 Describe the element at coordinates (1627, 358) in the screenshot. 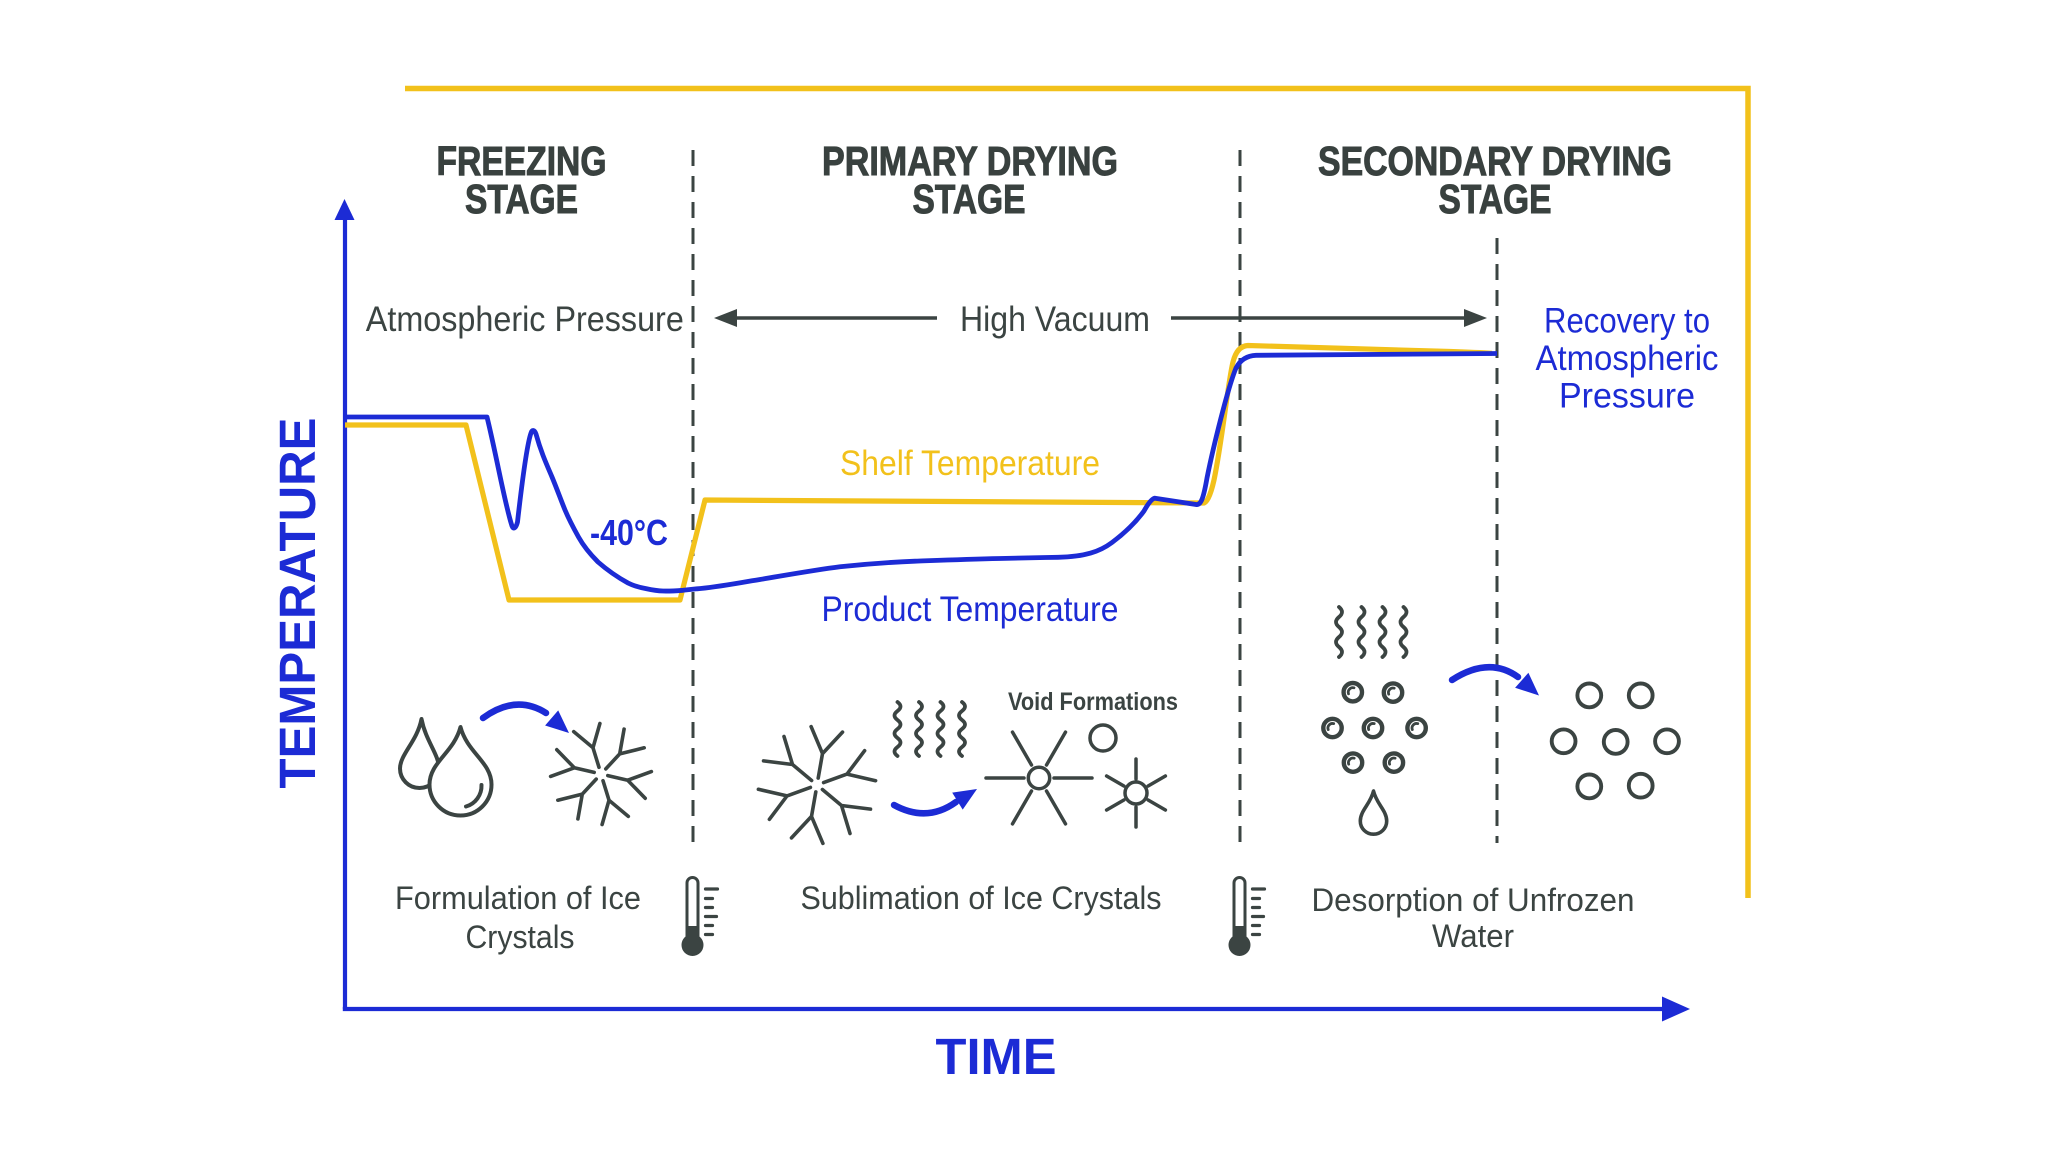

I see `svg-text: Atmospheric` at that location.